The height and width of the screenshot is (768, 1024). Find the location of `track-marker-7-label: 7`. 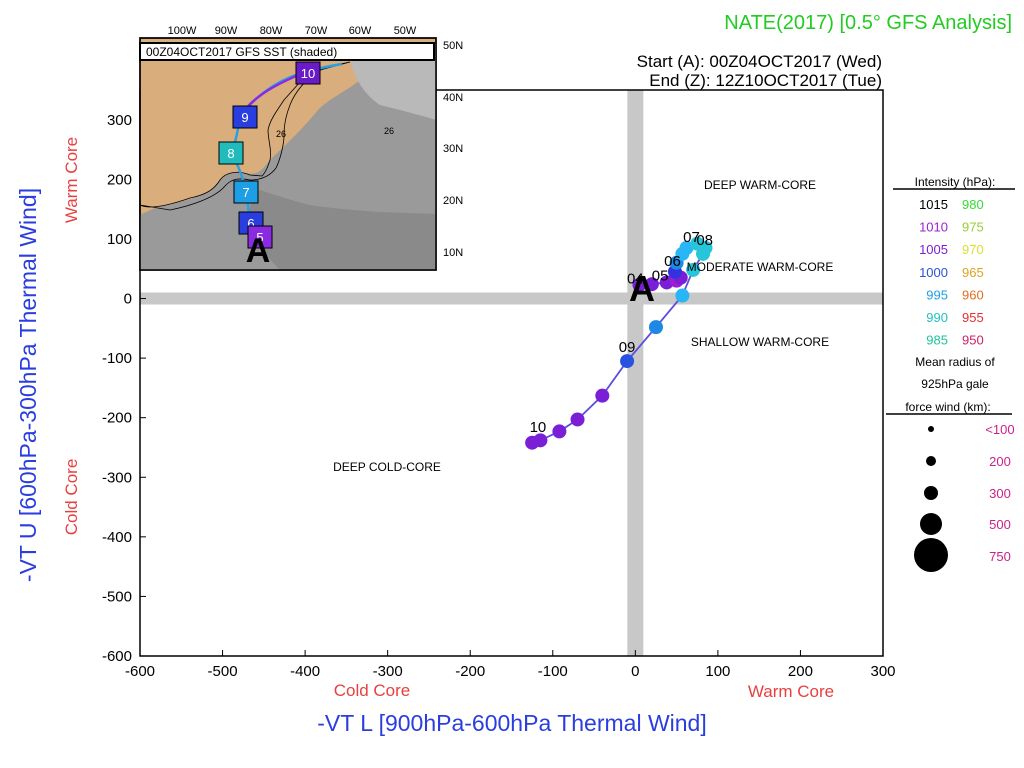

track-marker-7-label: 7 is located at coordinates (245, 192).